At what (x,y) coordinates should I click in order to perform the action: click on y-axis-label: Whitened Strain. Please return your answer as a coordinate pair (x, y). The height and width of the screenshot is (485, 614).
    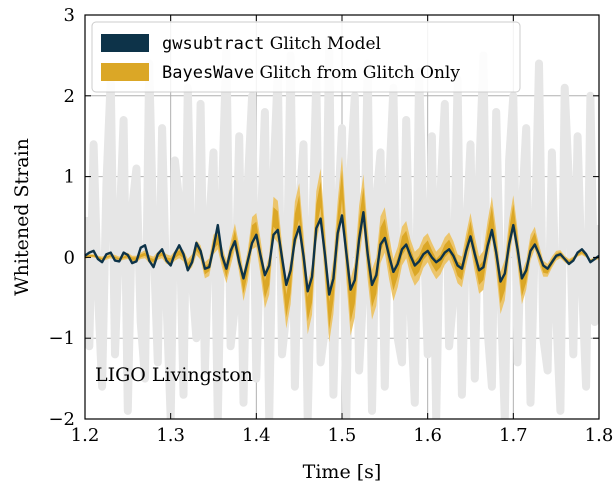
    Looking at the image, I should click on (22, 217).